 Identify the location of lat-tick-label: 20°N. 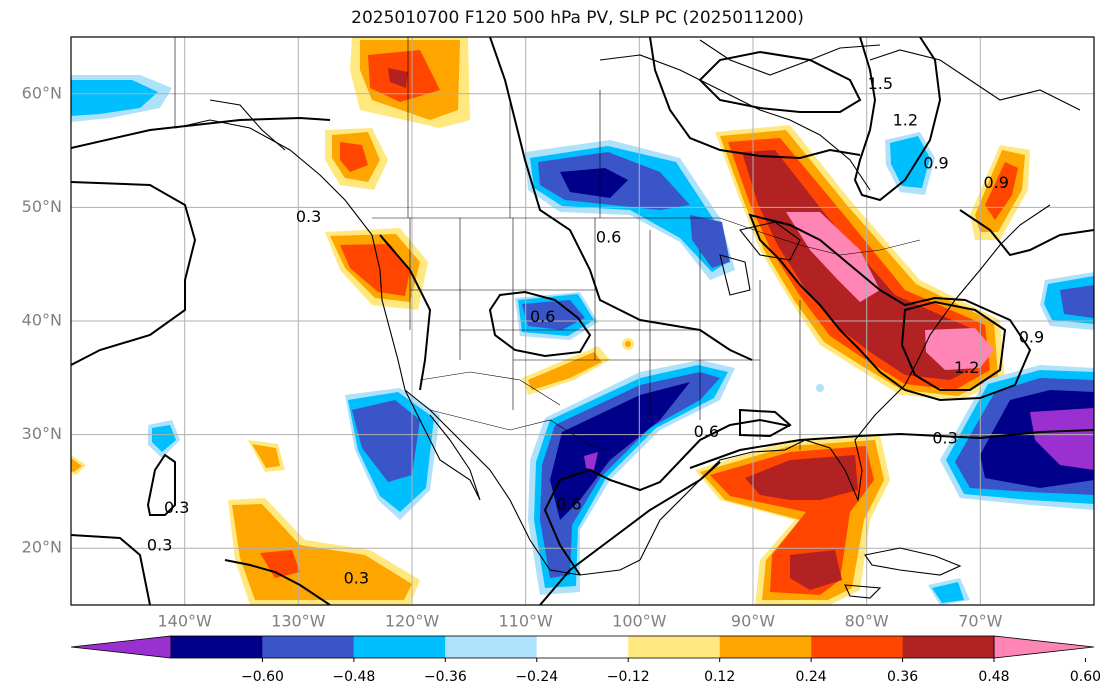
(42, 547).